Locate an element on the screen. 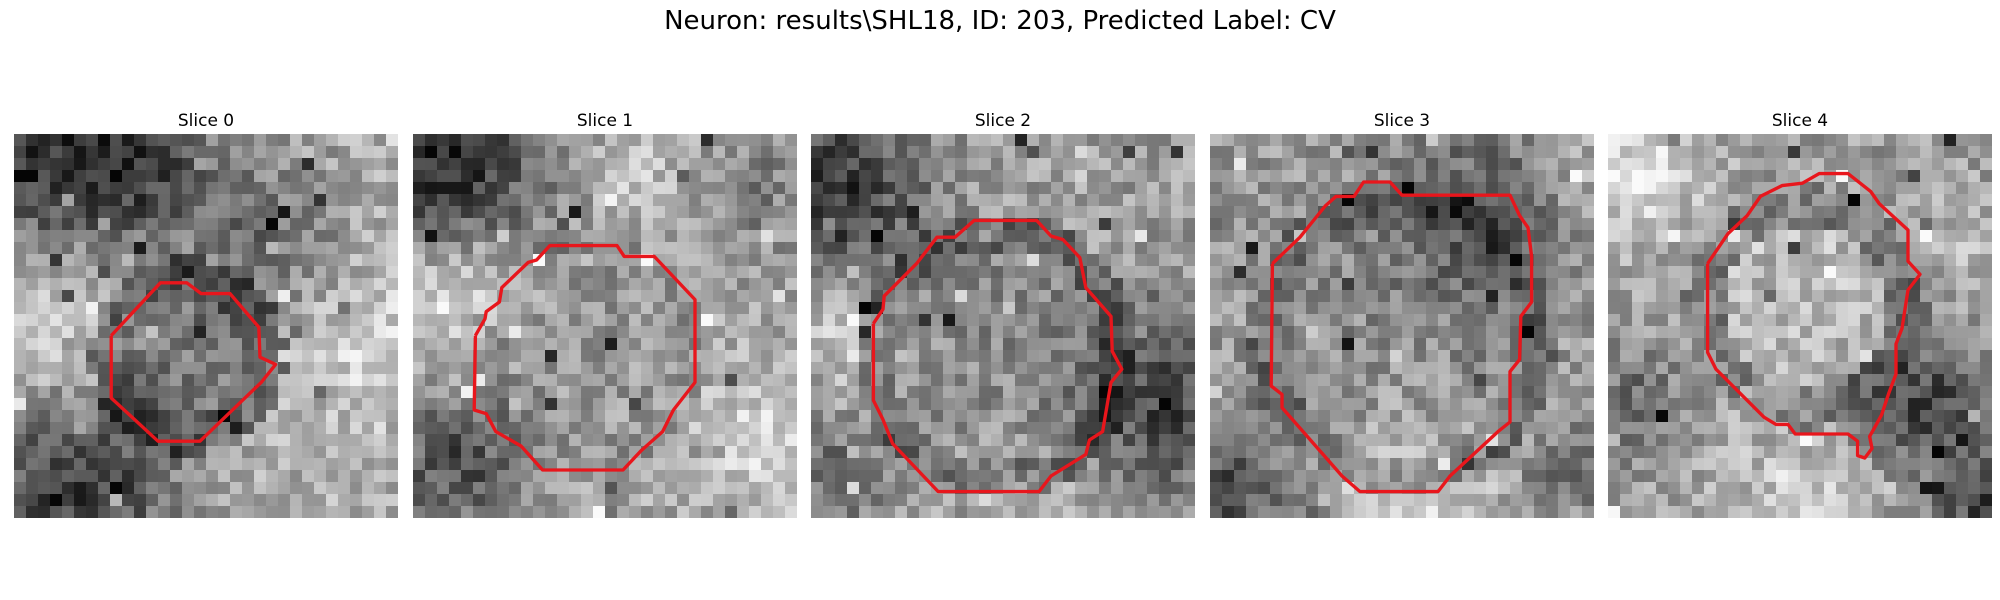  slice-panel-0: Slice 0 is located at coordinates (206, 313).